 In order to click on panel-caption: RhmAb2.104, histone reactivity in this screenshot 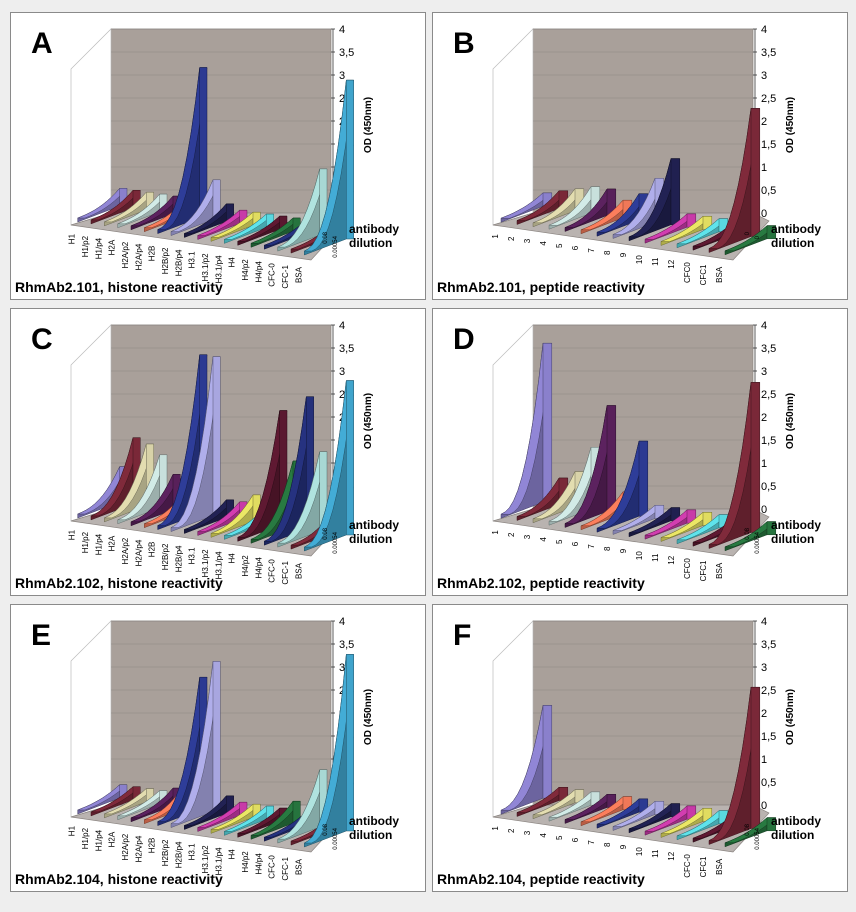, I will do `click(119, 879)`.